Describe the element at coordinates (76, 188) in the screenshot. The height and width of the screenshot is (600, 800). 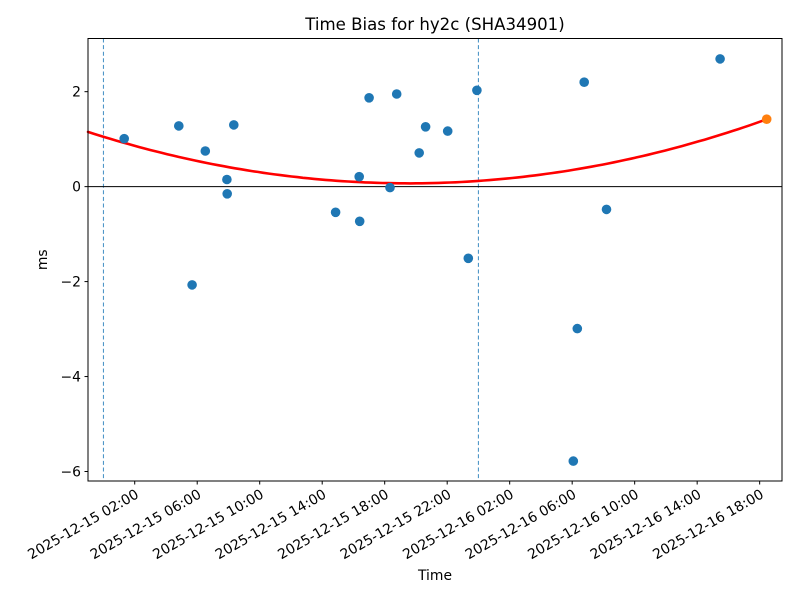
I see `y-tick-label: 0` at that location.